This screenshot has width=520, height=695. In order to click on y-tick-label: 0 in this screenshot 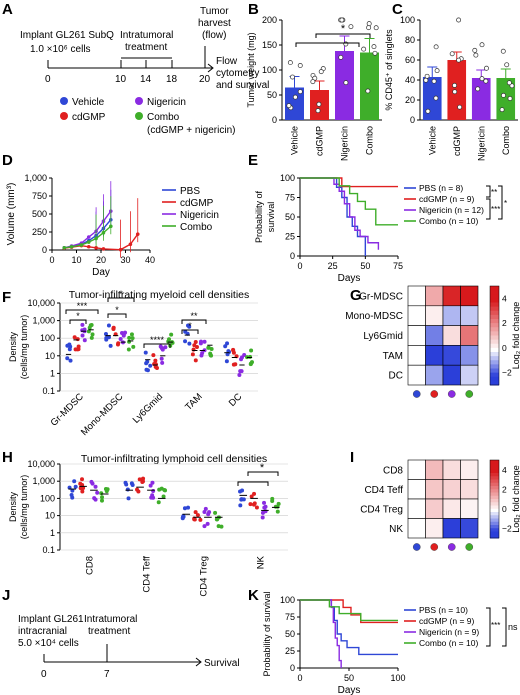, I will do `click(292, 256)`.